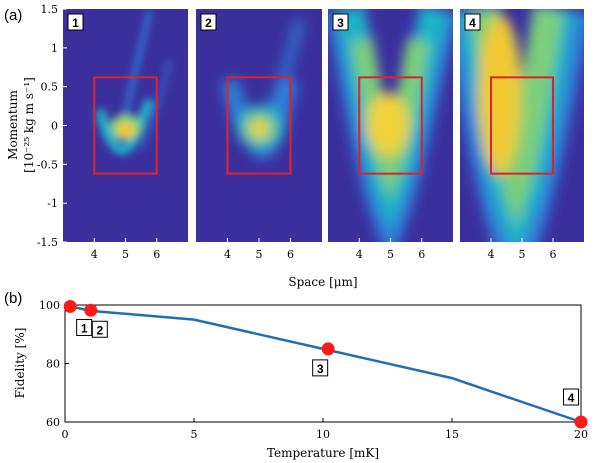 This screenshot has height=463, width=595. What do you see at coordinates (194, 434) in the screenshot?
I see `fidelity-xtick-label: 5` at bounding box center [194, 434].